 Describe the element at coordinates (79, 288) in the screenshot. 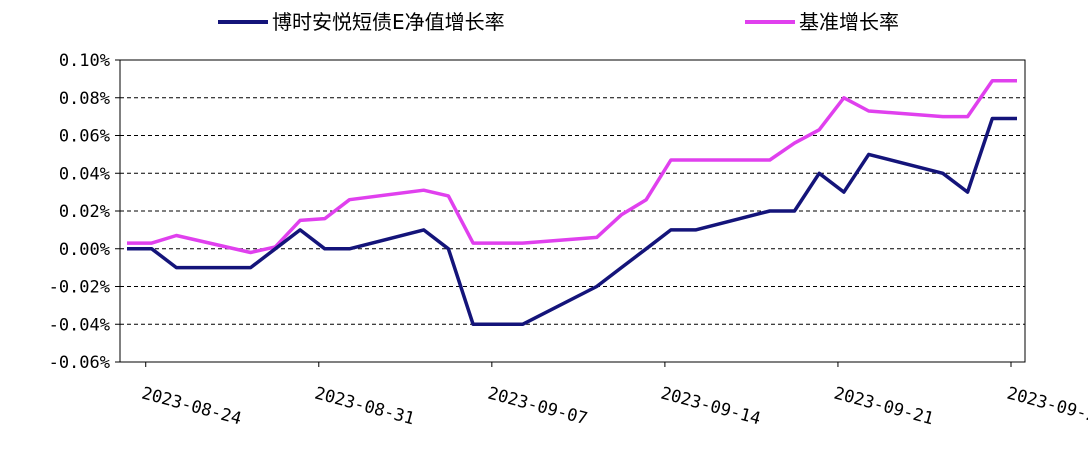

I see `y-tick-label: -0.02%` at that location.